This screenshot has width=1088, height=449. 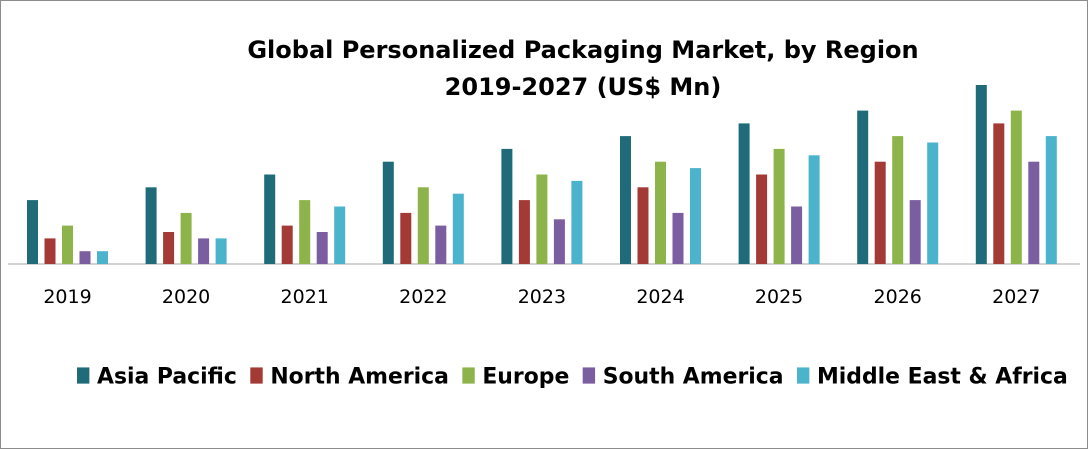 I want to click on bar-europe-2019, so click(x=67, y=244).